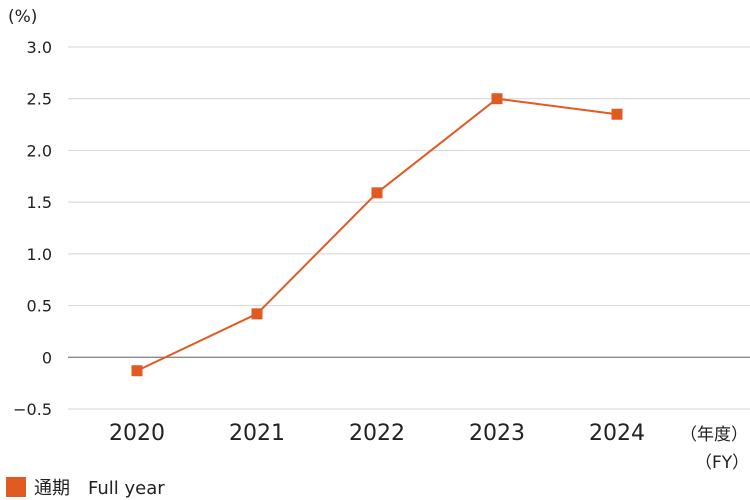  Describe the element at coordinates (39, 99) in the screenshot. I see `y-tick-label: 2.5` at that location.